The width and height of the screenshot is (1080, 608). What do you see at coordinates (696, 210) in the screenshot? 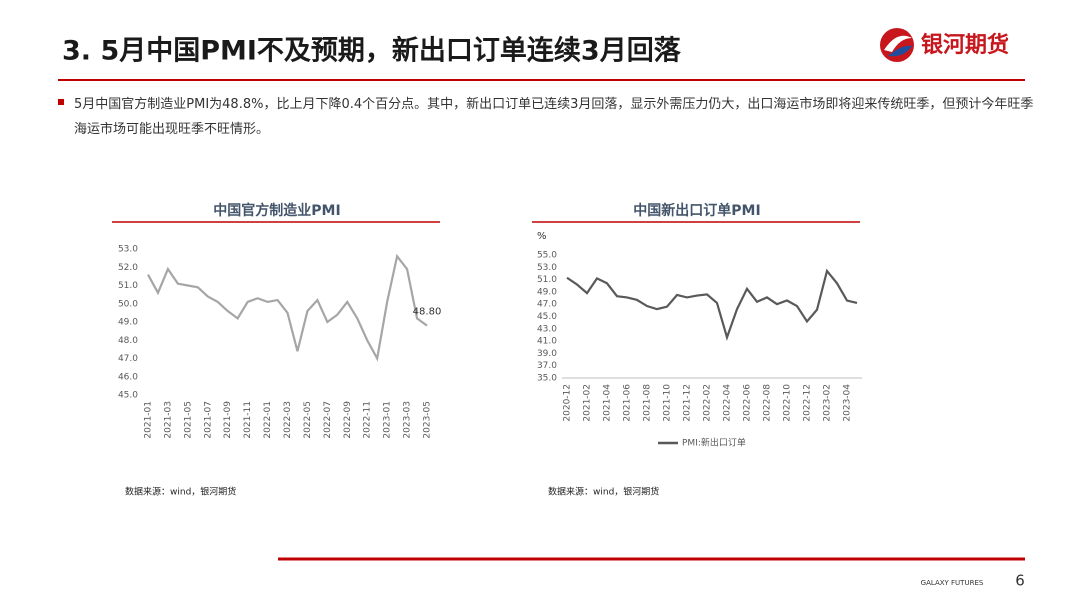
I see `chart-title: 中国新出口订单PMI` at bounding box center [696, 210].